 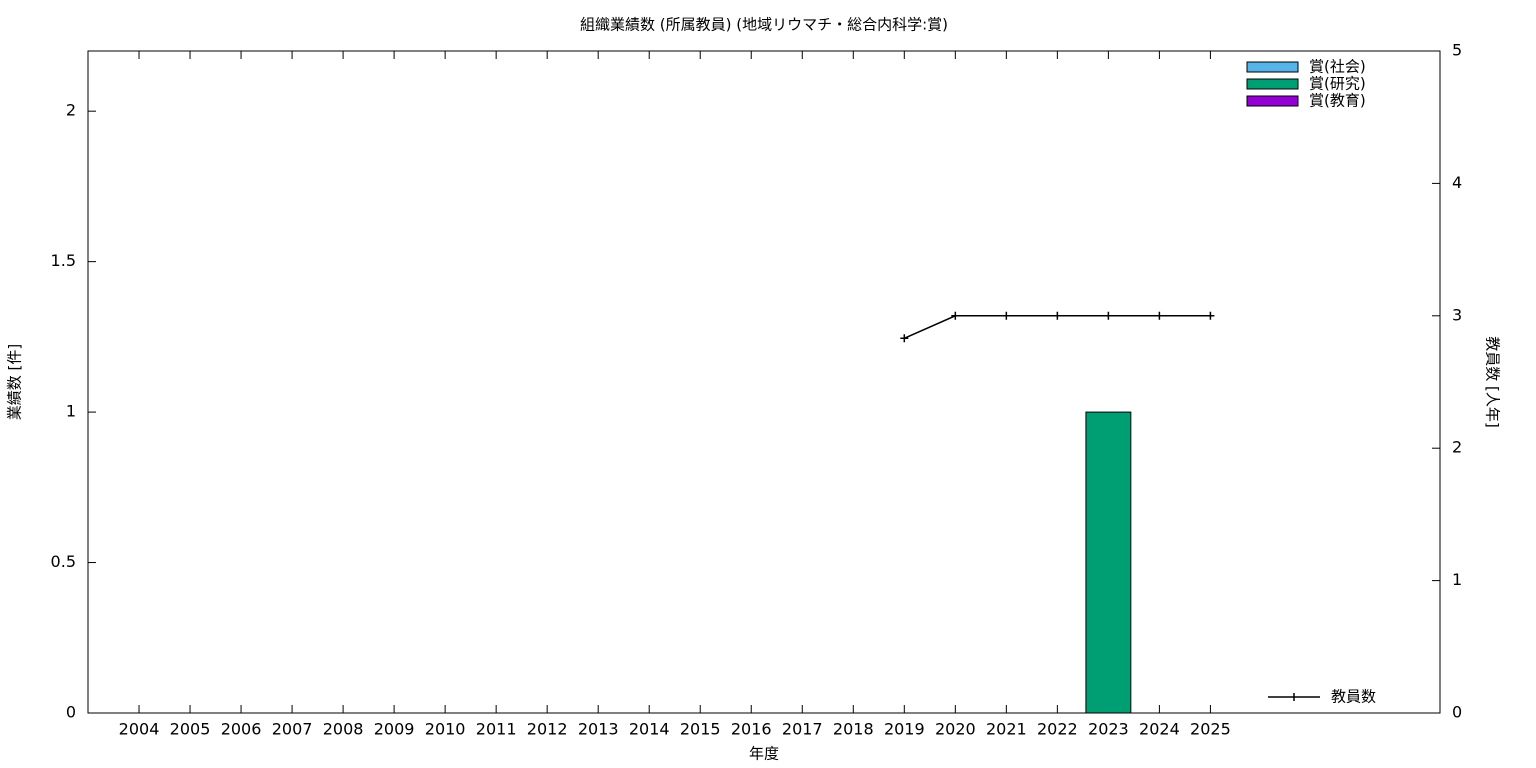 What do you see at coordinates (904, 729) in the screenshot?
I see `x-tick-label: 2019` at bounding box center [904, 729].